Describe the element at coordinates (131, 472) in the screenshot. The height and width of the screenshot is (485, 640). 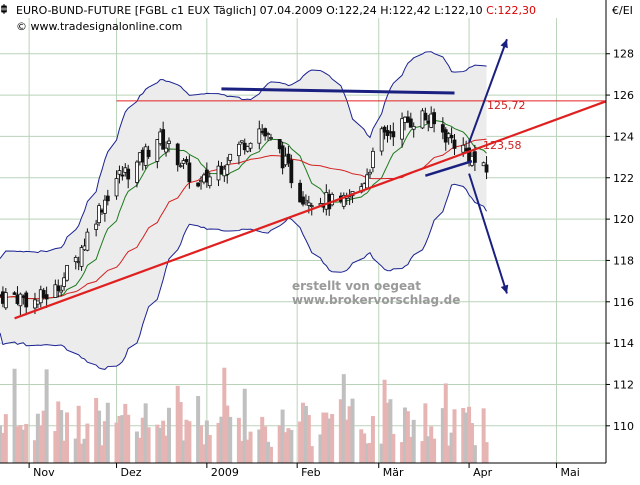
I see `x-tick-label: Dez` at that location.